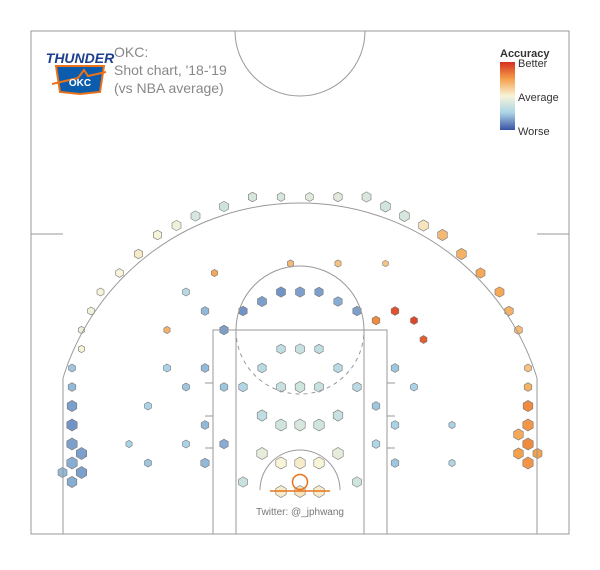 This screenshot has width=600, height=570. What do you see at coordinates (169, 88) in the screenshot?
I see `comparison-note: (vs NBA average)` at bounding box center [169, 88].